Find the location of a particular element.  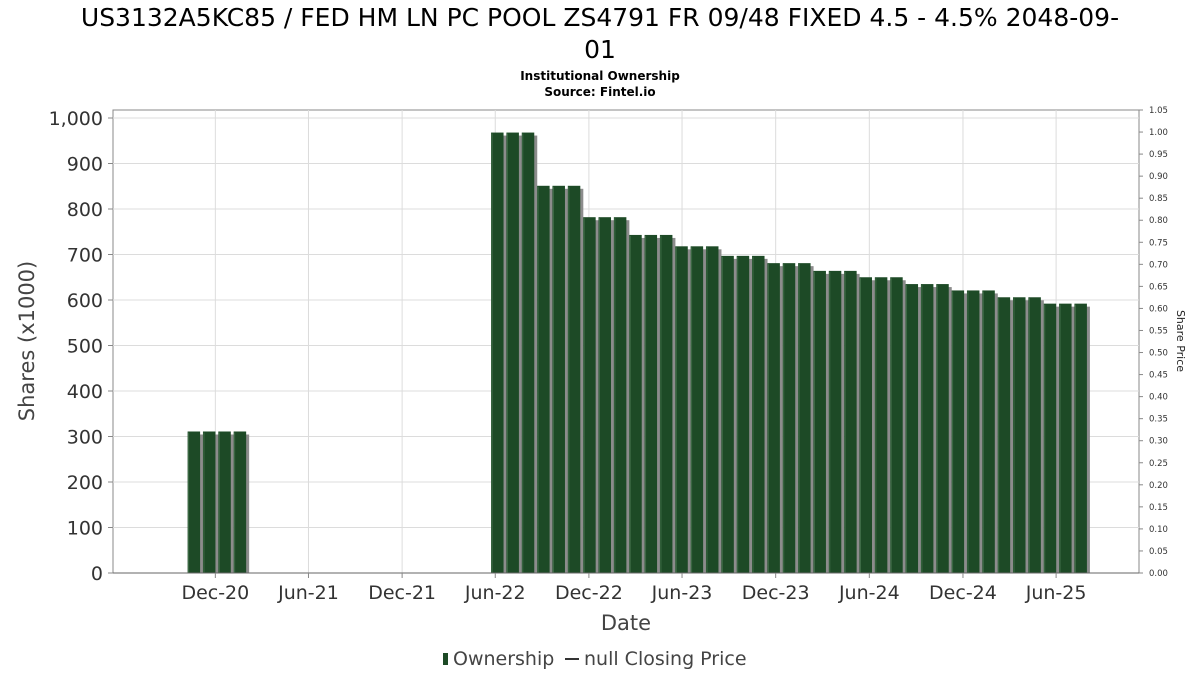

y2-tick-label: 0.30 is located at coordinates (1158, 442).